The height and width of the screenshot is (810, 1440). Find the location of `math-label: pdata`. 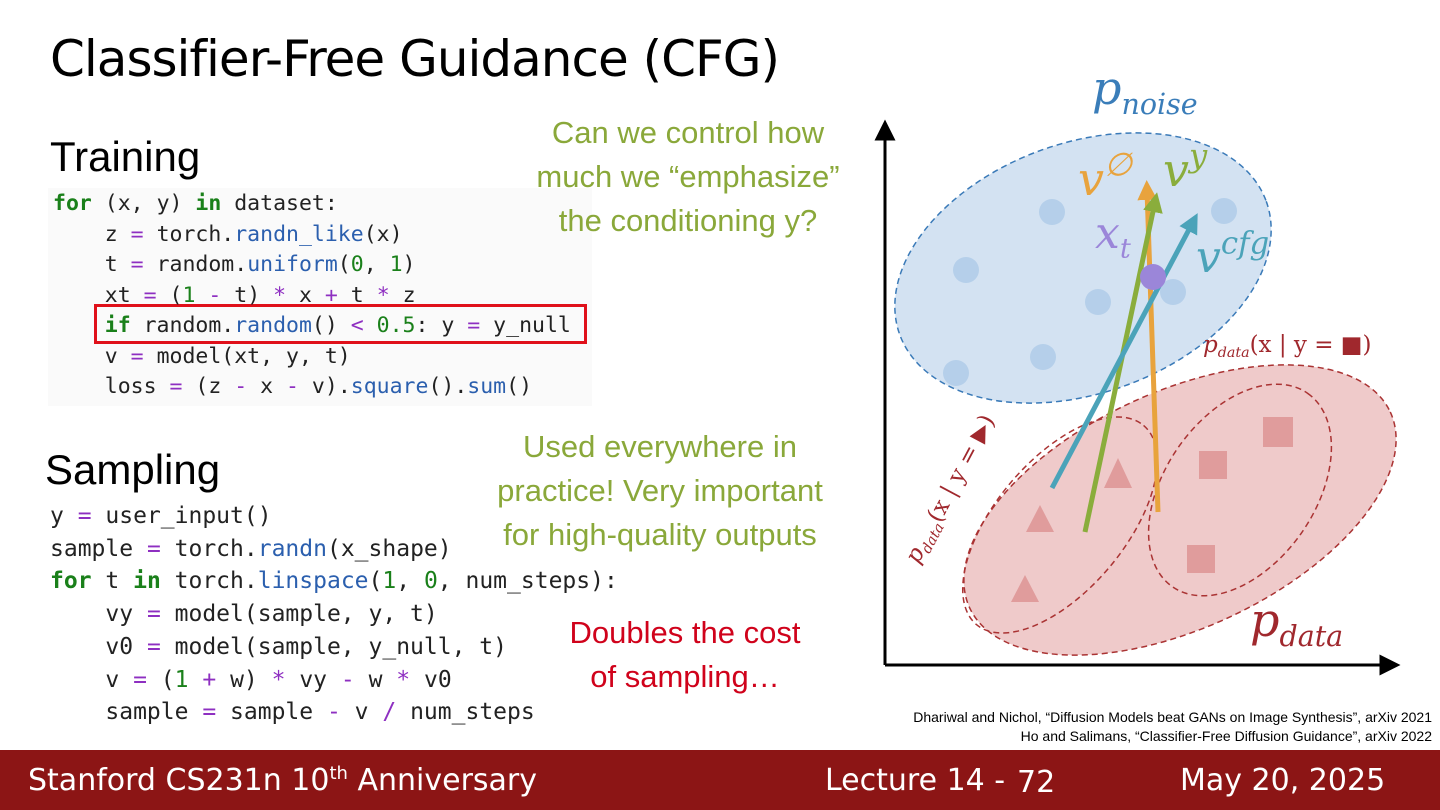

math-label: pdata is located at coordinates (1296, 623).